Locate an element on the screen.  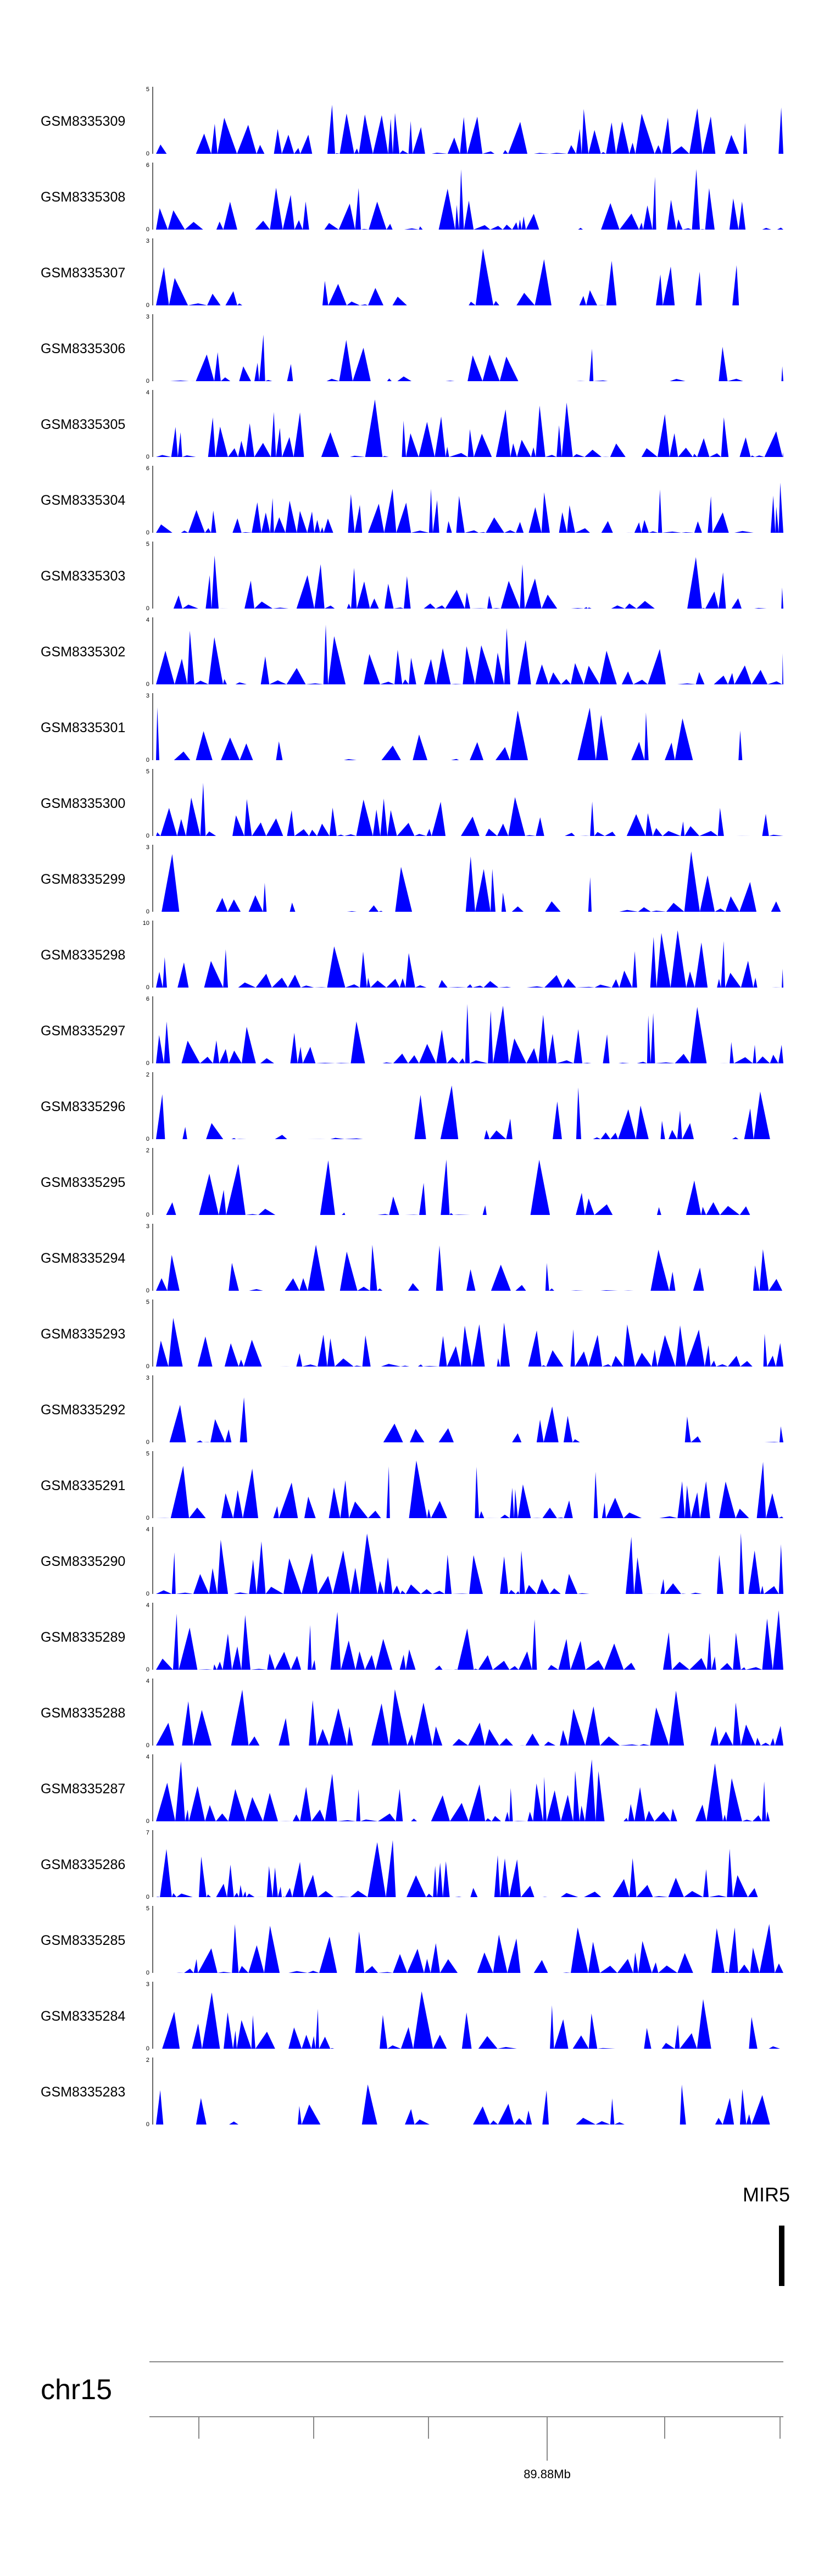
coverage-track: GSM8335289 4 0 is located at coordinates (412, 1637).